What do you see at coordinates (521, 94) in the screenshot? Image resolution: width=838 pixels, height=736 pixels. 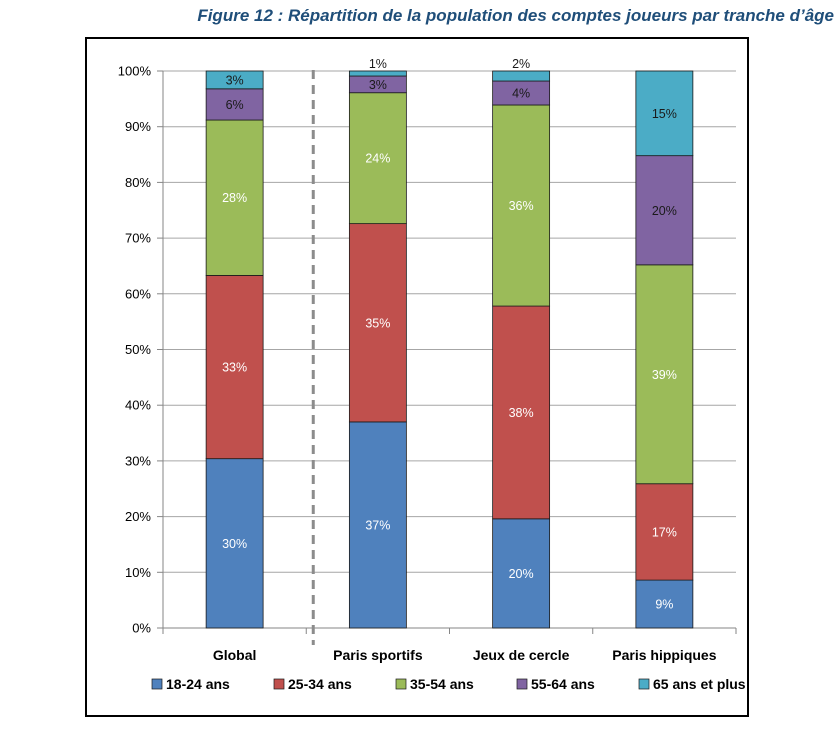 I see `data-label: 4%` at bounding box center [521, 94].